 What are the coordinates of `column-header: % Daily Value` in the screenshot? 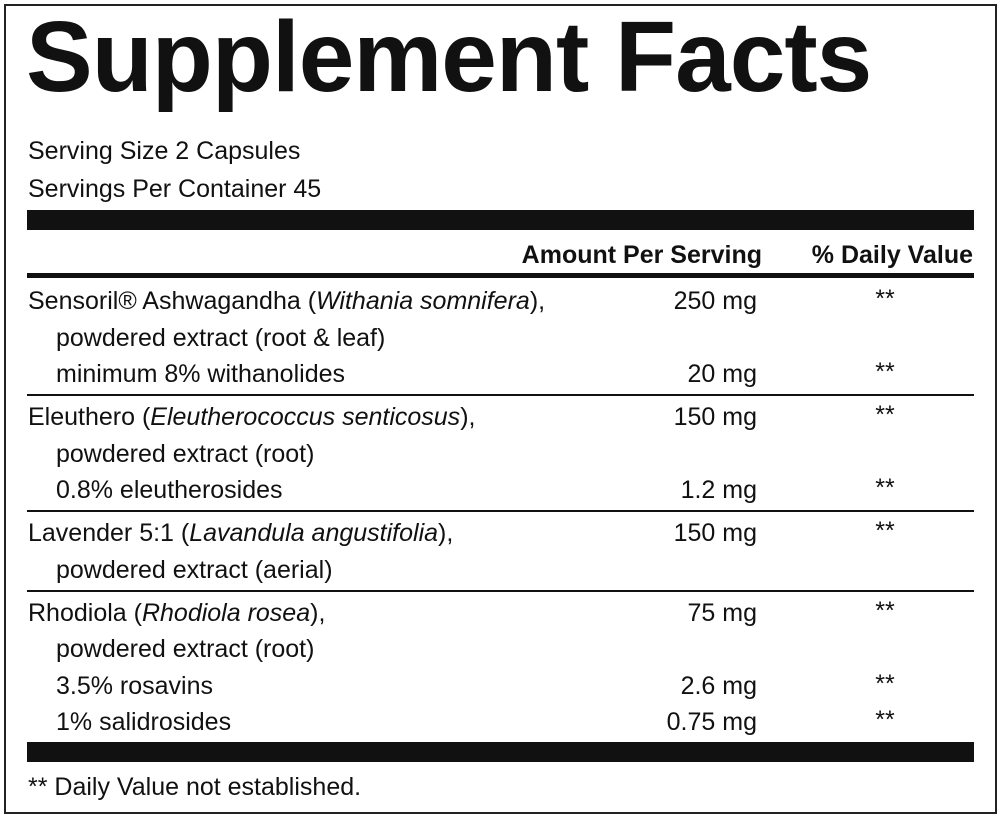 It's located at (892, 255).